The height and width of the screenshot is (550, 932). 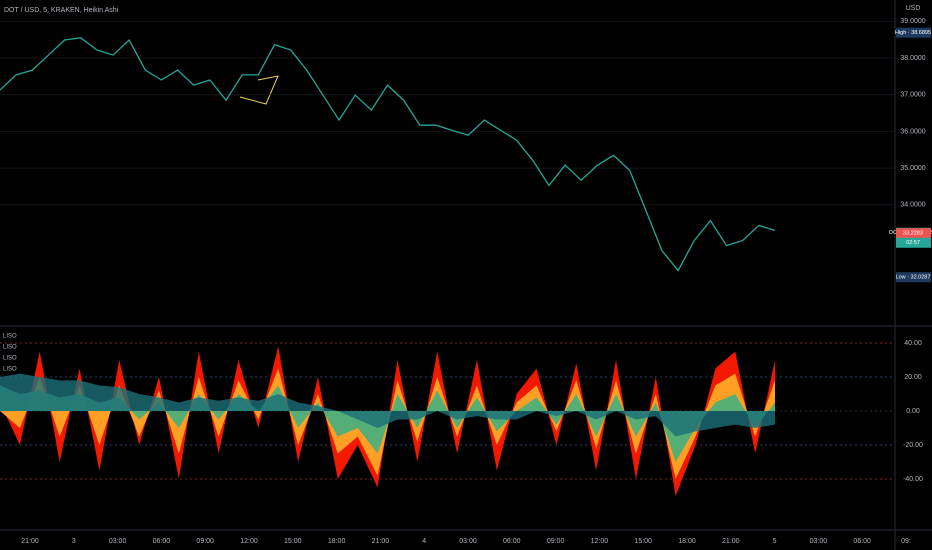 I want to click on x-tick-label: 5, so click(x=775, y=541).